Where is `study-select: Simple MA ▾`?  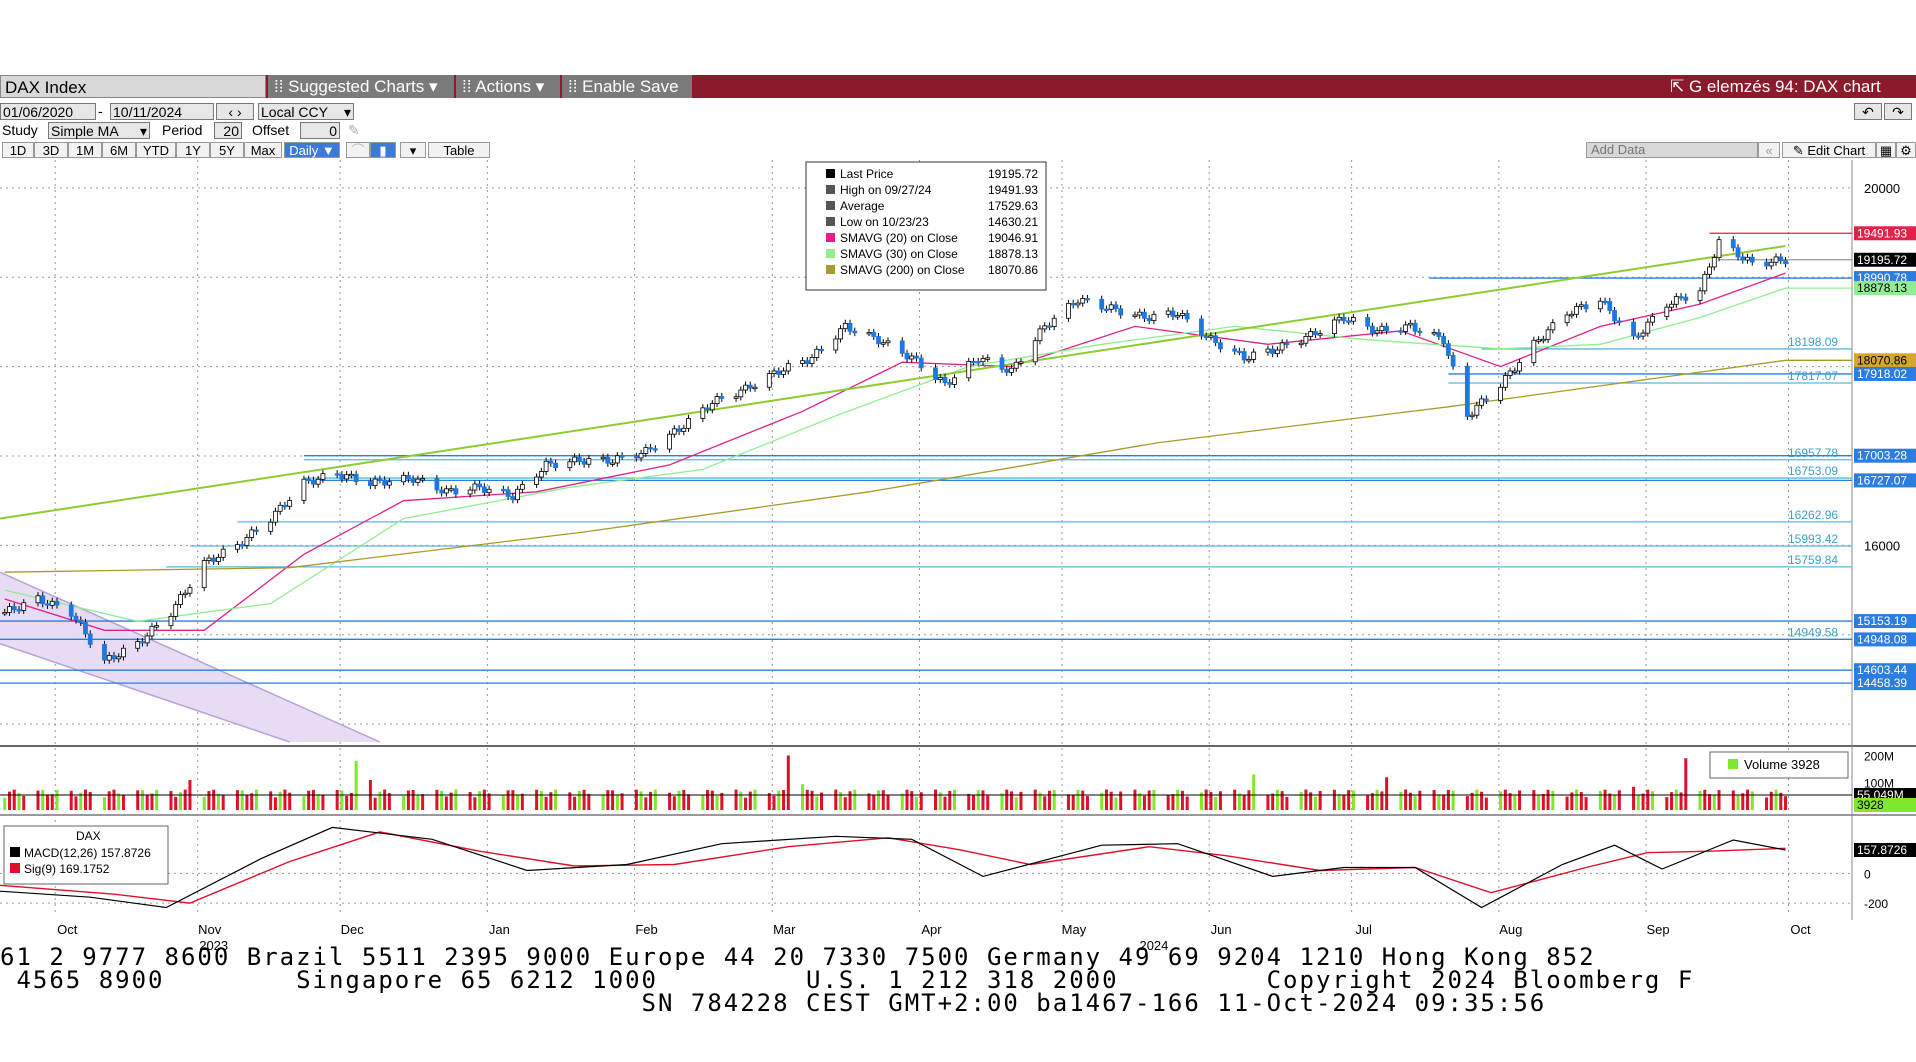 study-select: Simple MA ▾ is located at coordinates (99, 130).